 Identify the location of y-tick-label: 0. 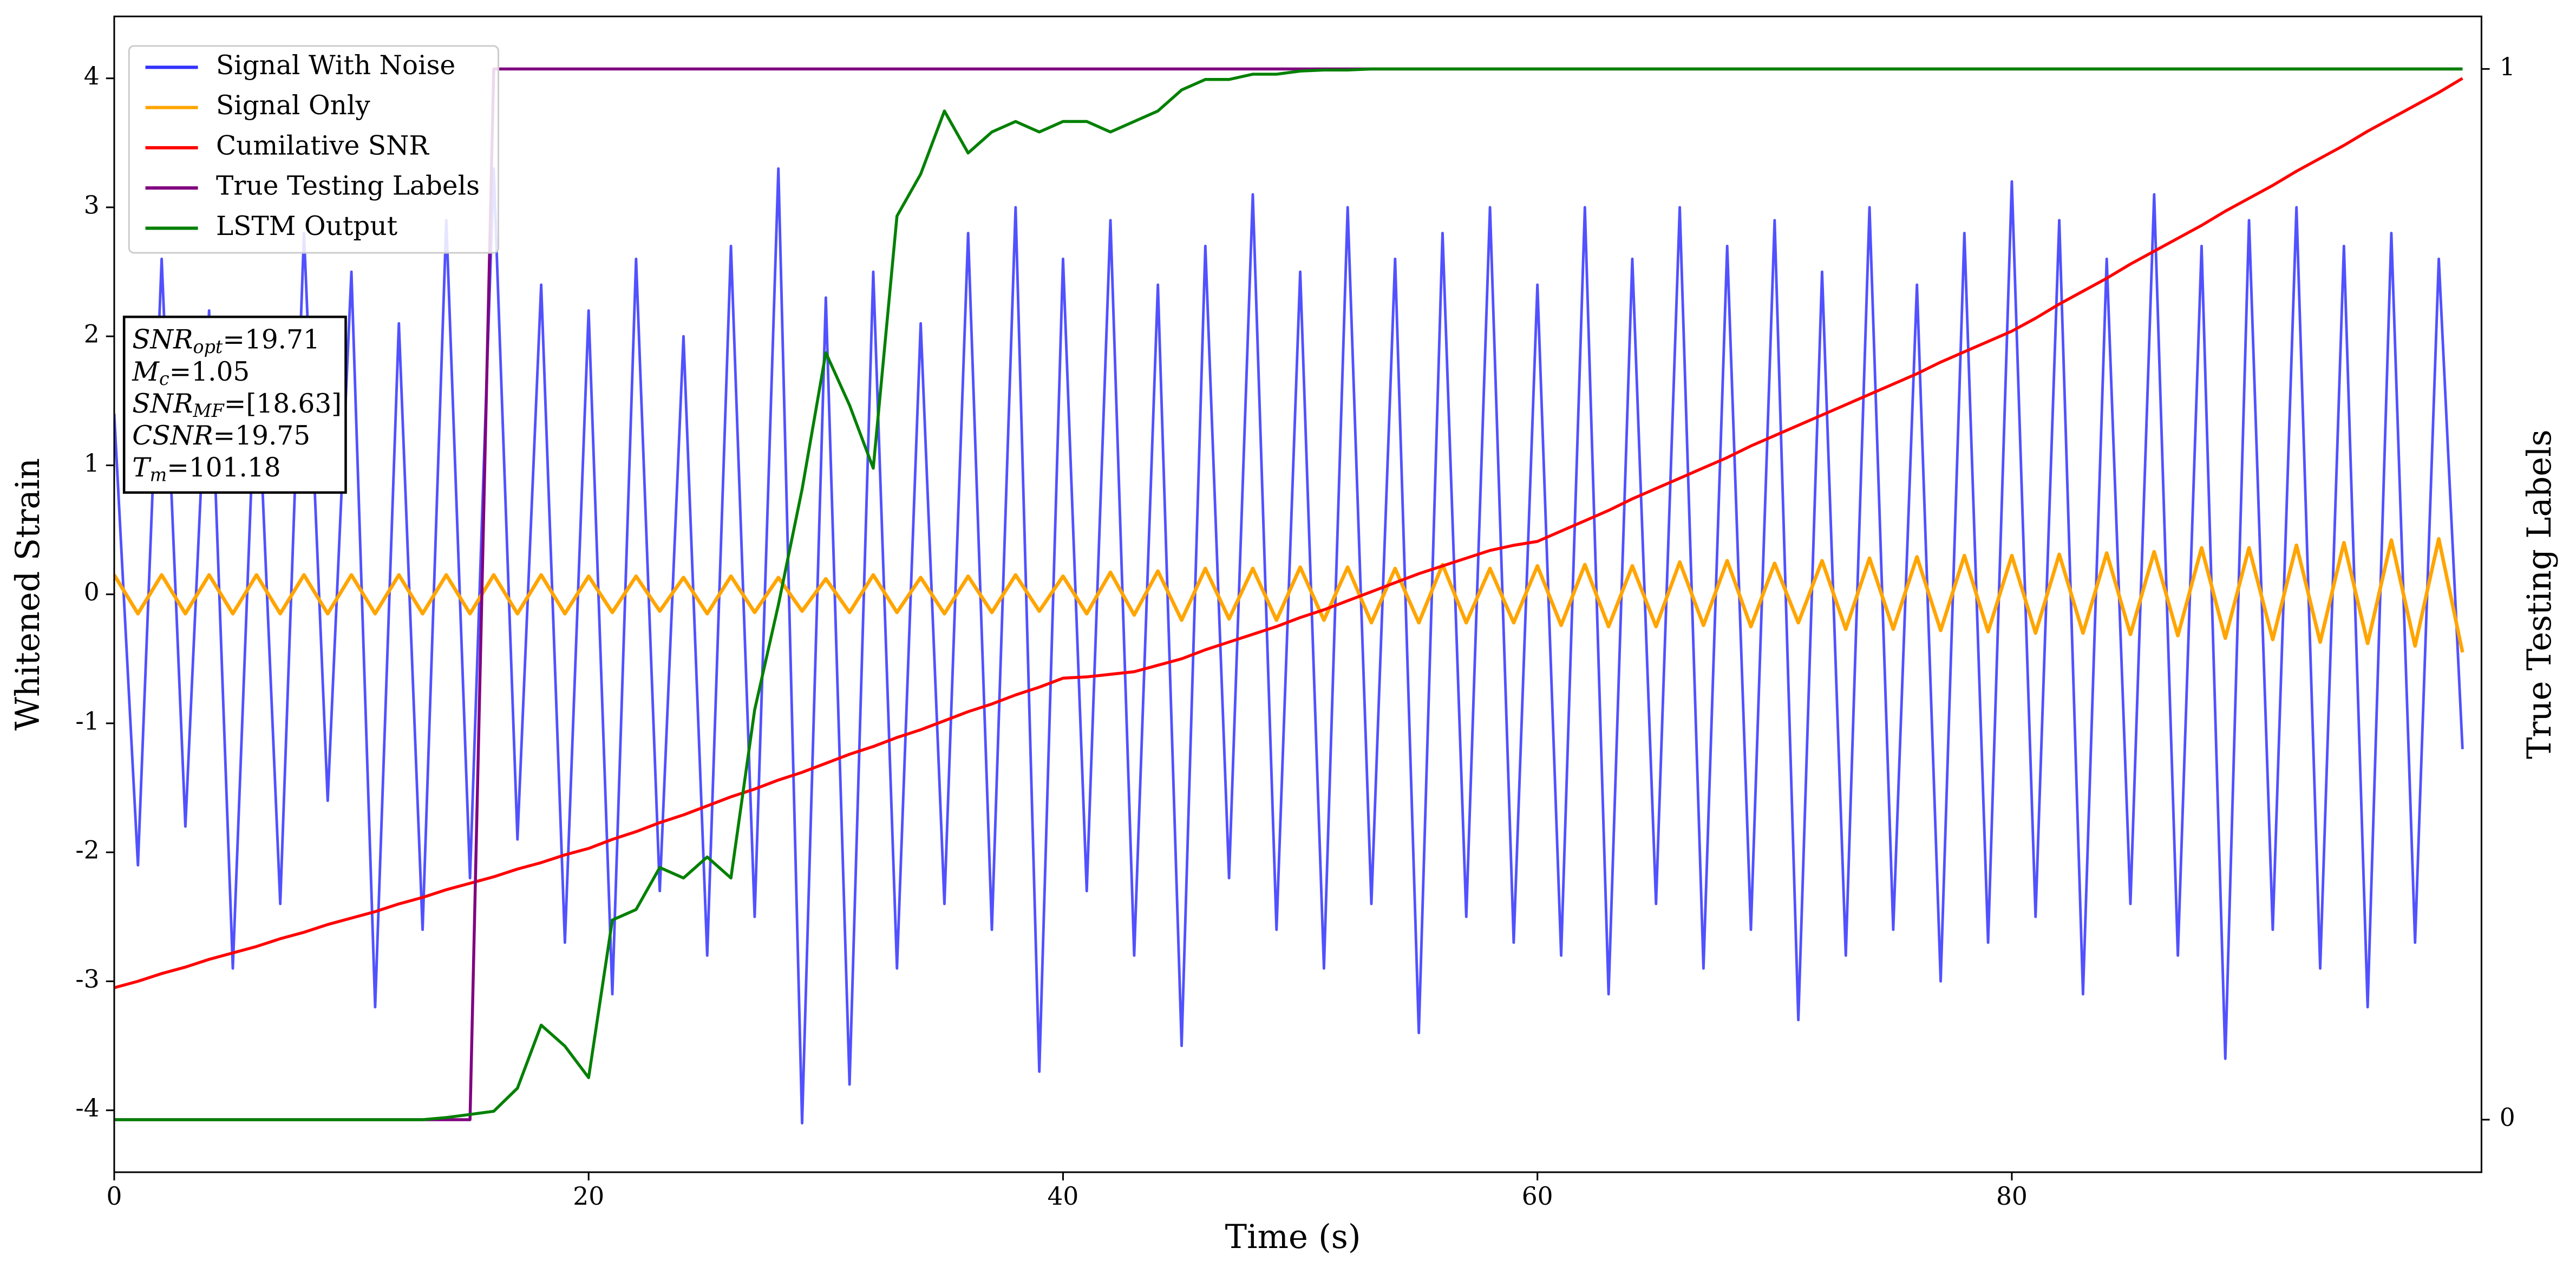
(92, 592).